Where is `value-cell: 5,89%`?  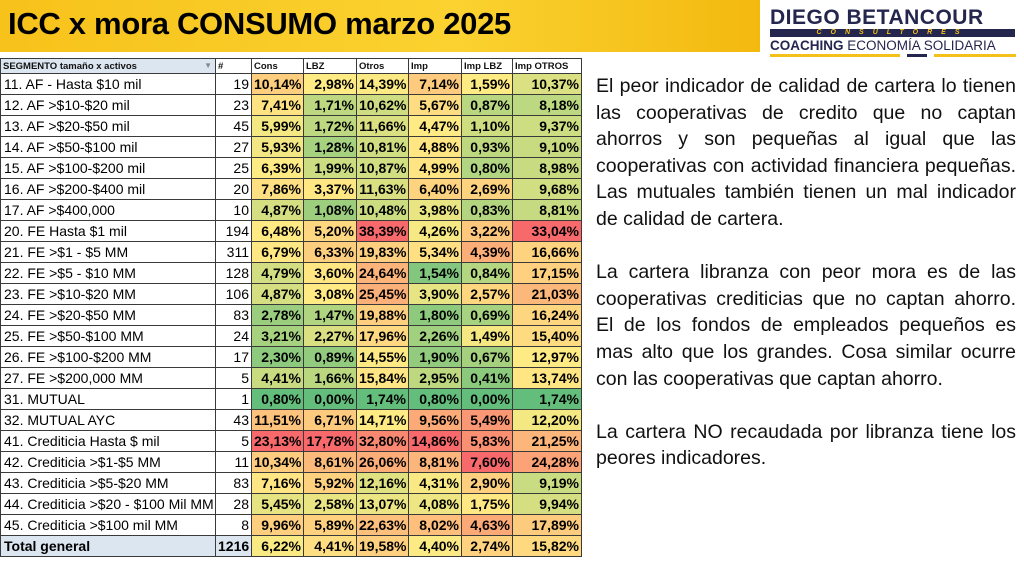
value-cell: 5,89% is located at coordinates (330, 525).